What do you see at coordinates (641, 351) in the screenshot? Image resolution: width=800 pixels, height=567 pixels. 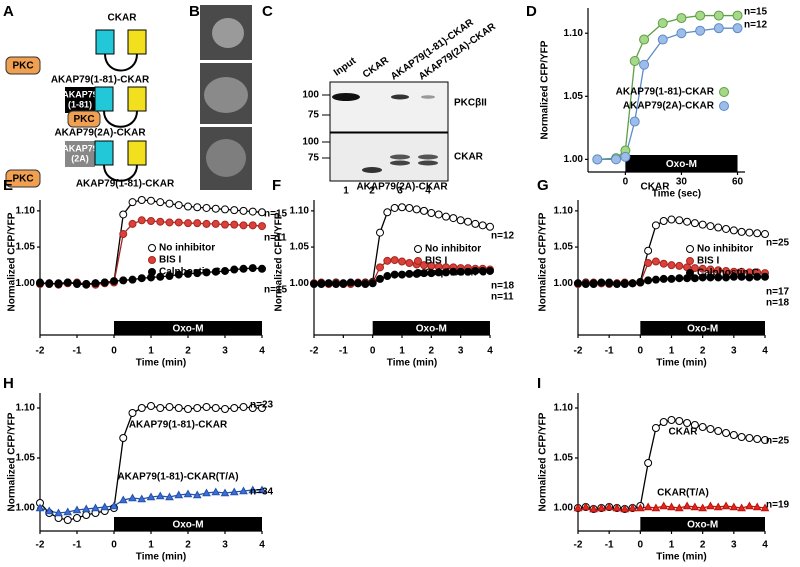 I see `x-tick-label: 0` at bounding box center [641, 351].